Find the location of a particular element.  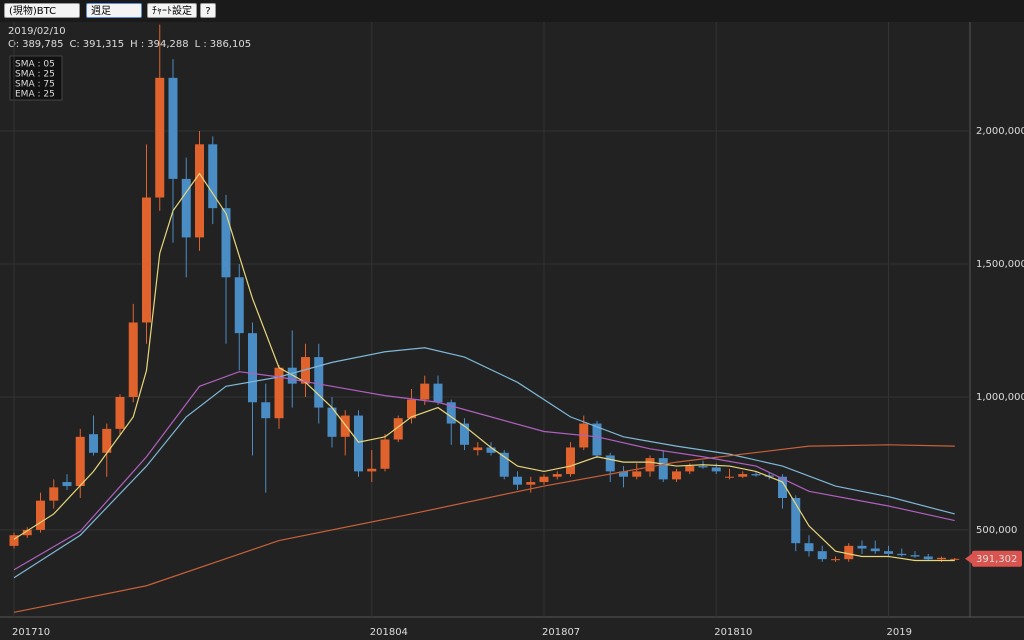

info-key: L : is located at coordinates (201, 44).